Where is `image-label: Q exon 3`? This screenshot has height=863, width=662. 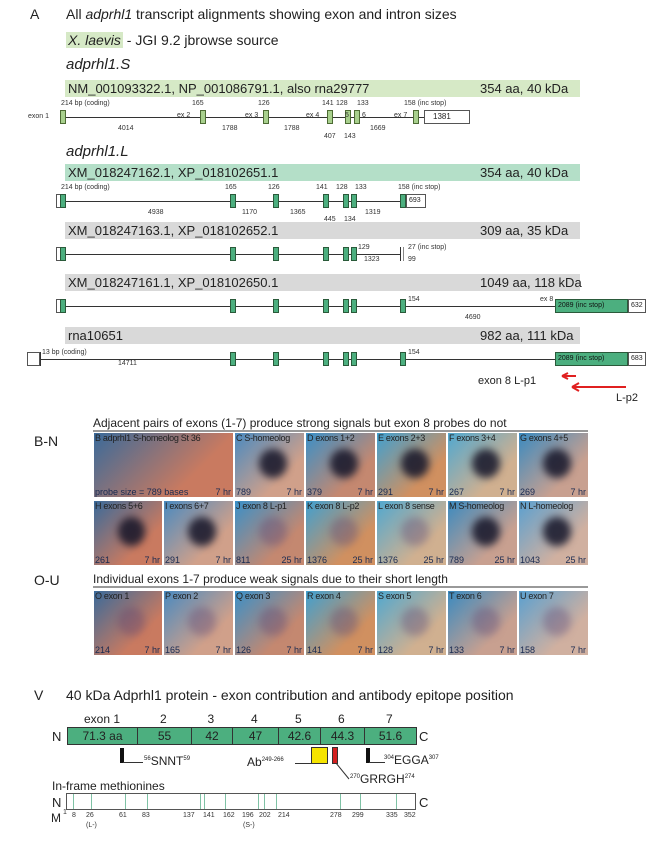 image-label: Q exon 3 is located at coordinates (253, 596).